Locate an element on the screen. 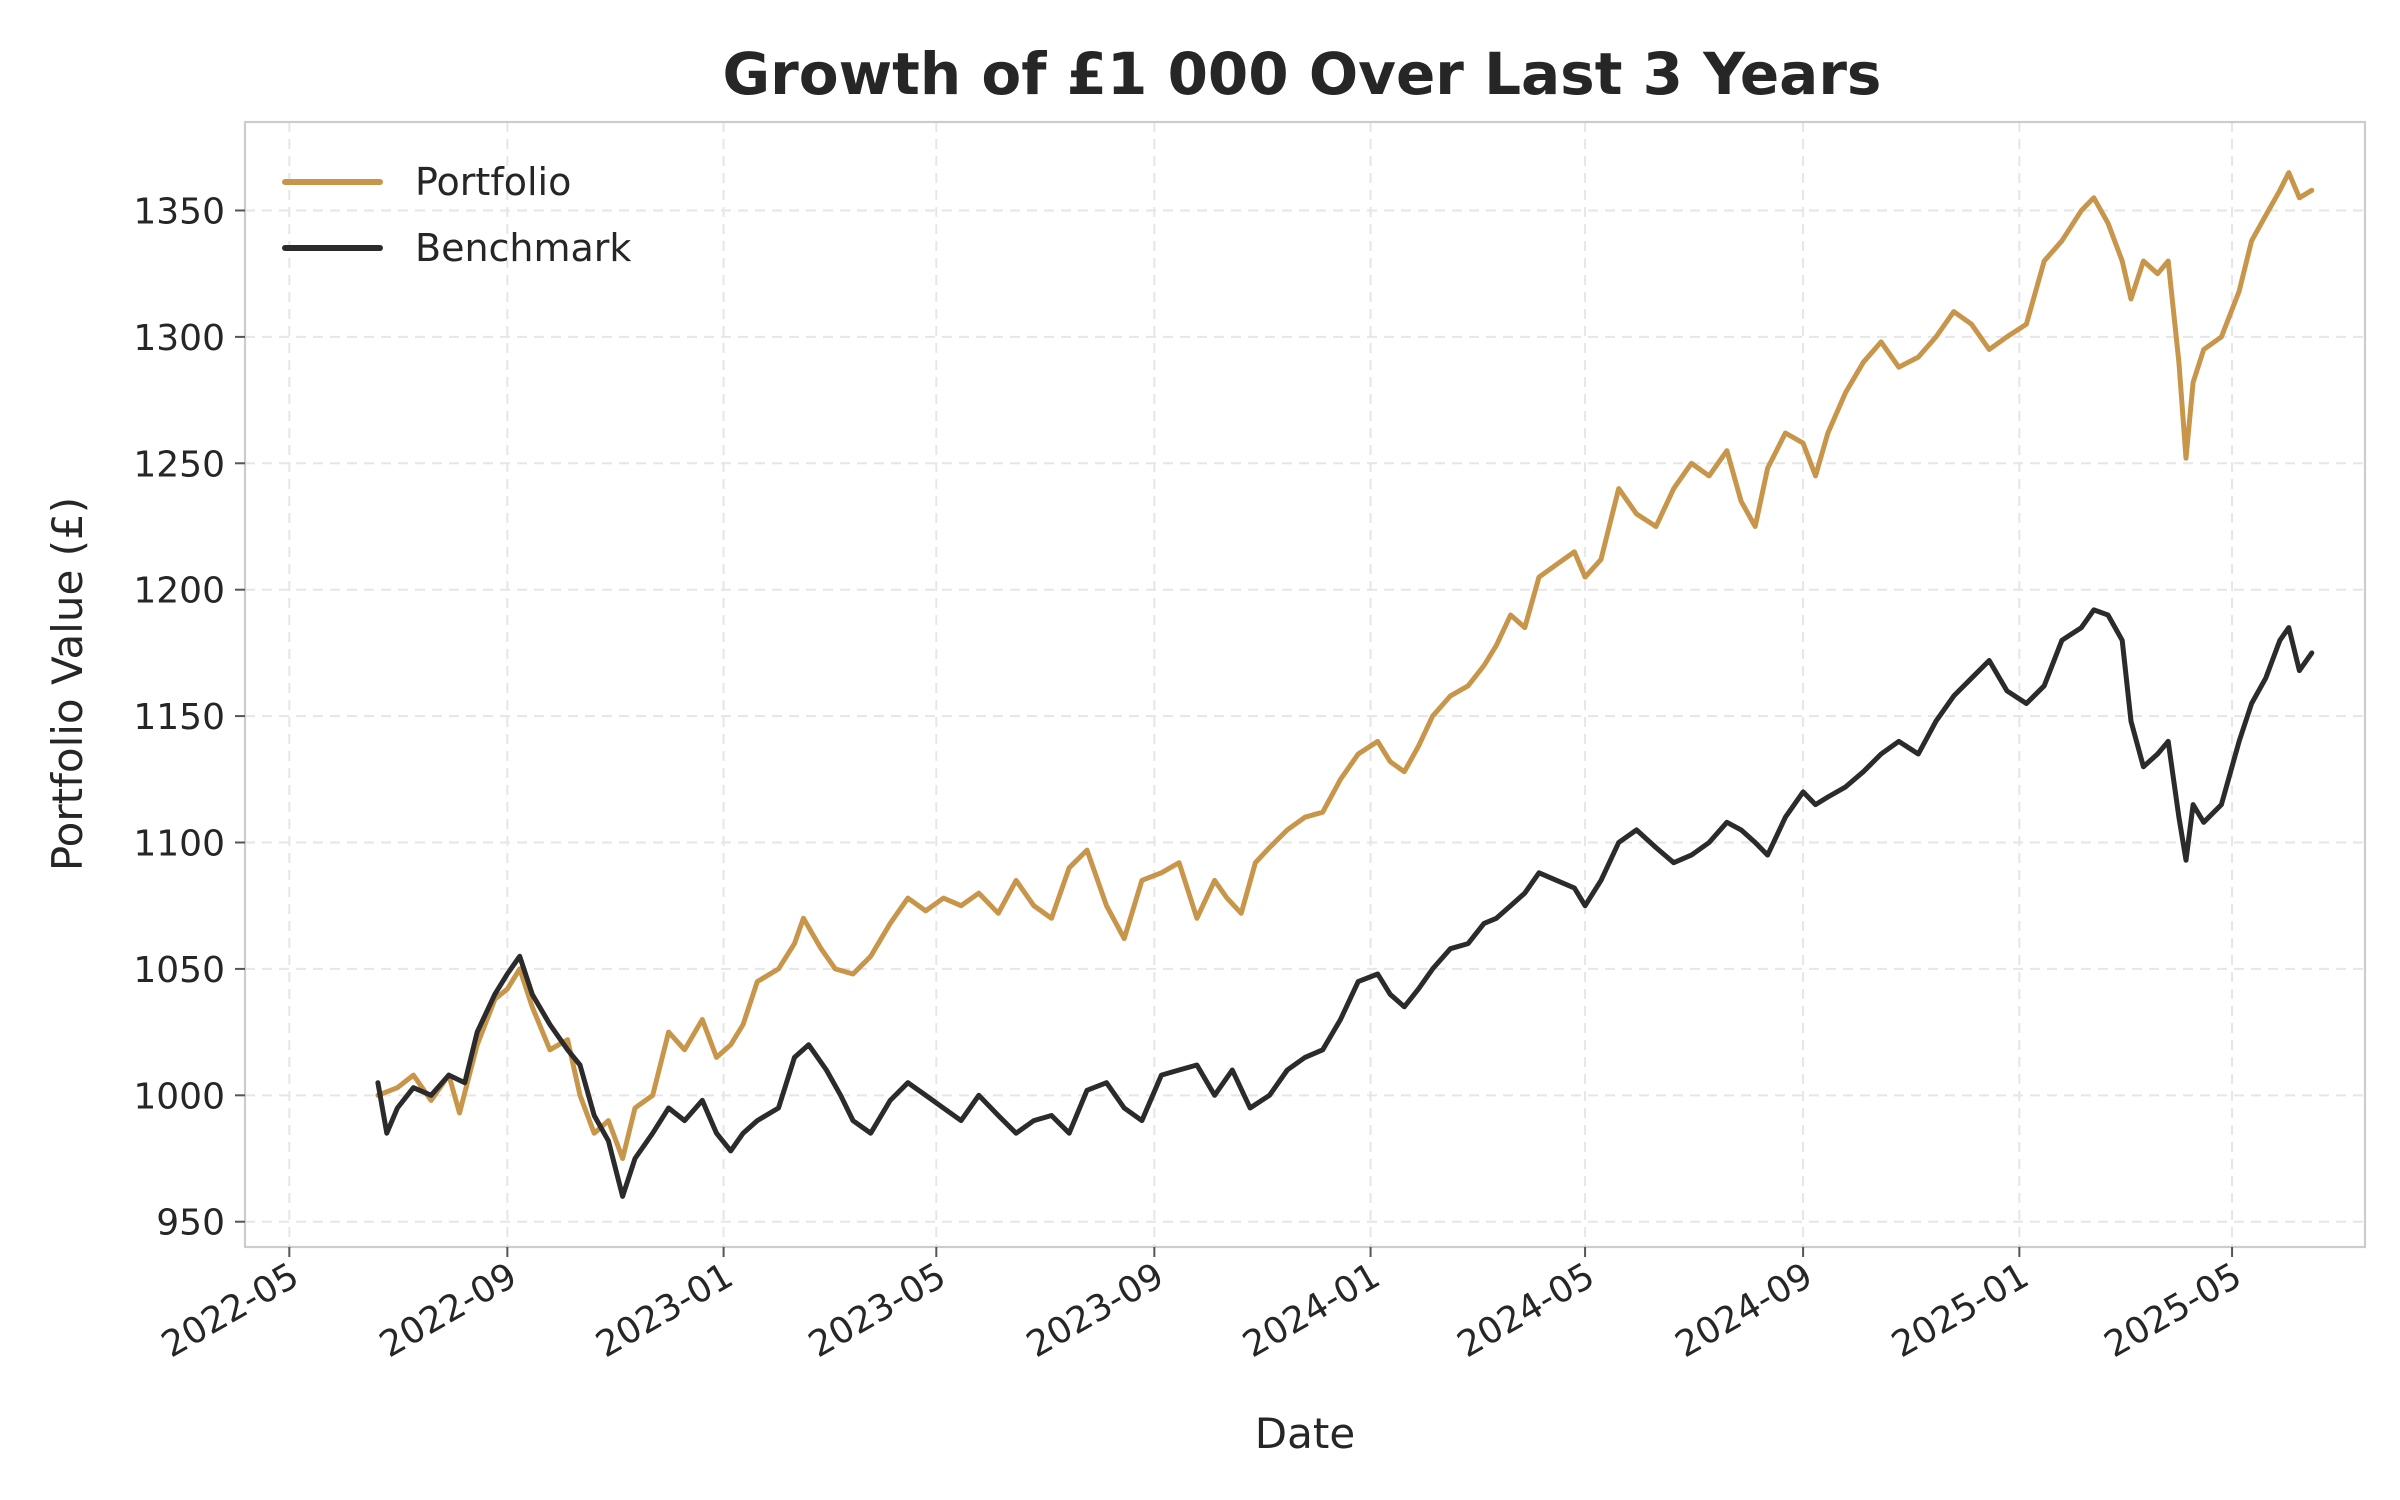  y-tick-label-1250: 1250 is located at coordinates (179, 464).